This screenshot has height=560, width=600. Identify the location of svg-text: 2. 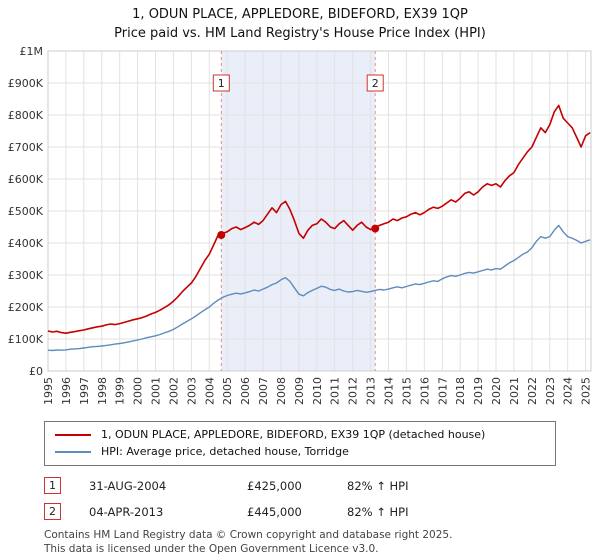
(375, 83).